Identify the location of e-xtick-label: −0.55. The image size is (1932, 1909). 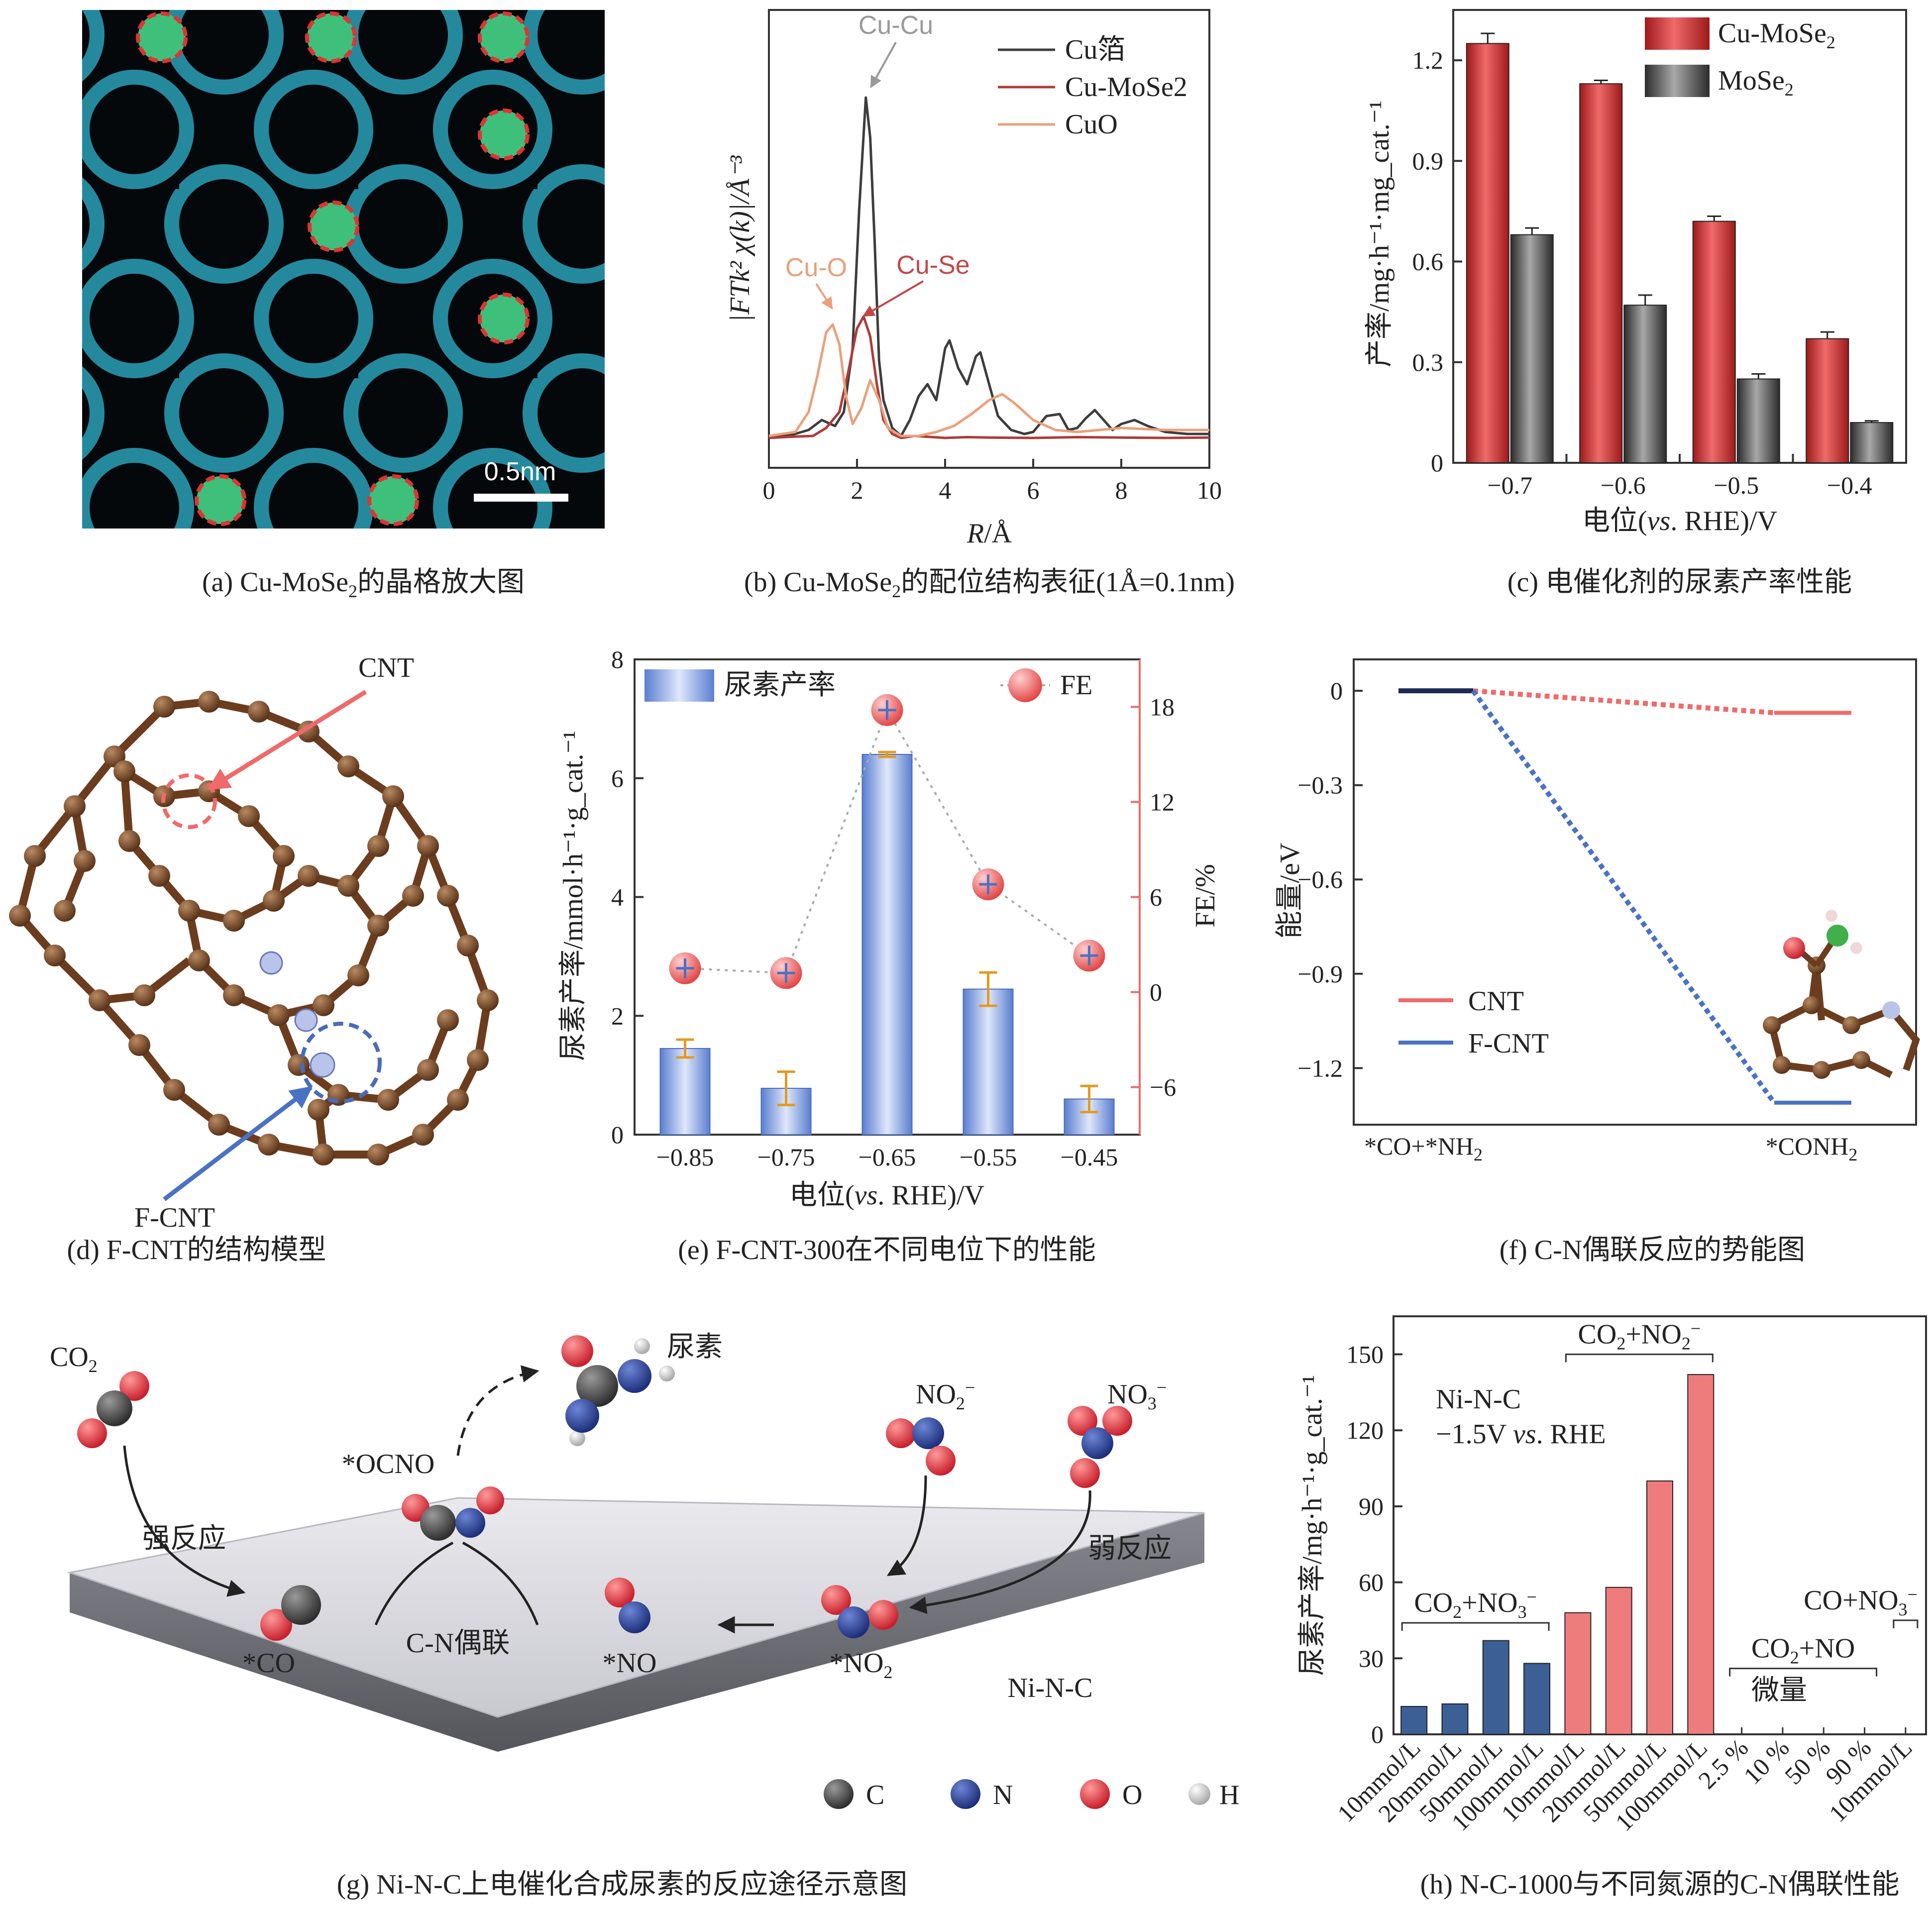
(988, 1157).